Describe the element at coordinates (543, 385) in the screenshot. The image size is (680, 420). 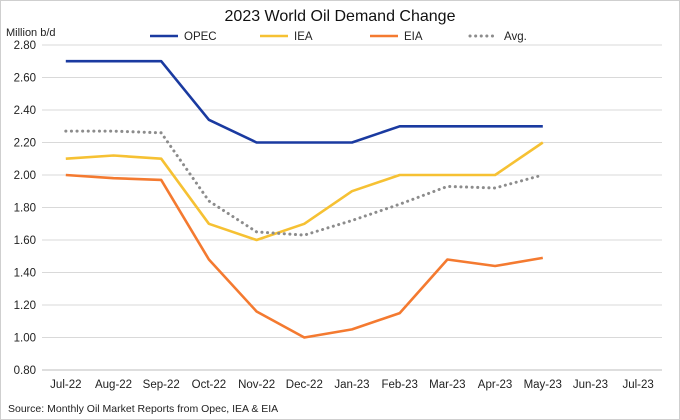
I see `x-tick-label: May-23` at that location.